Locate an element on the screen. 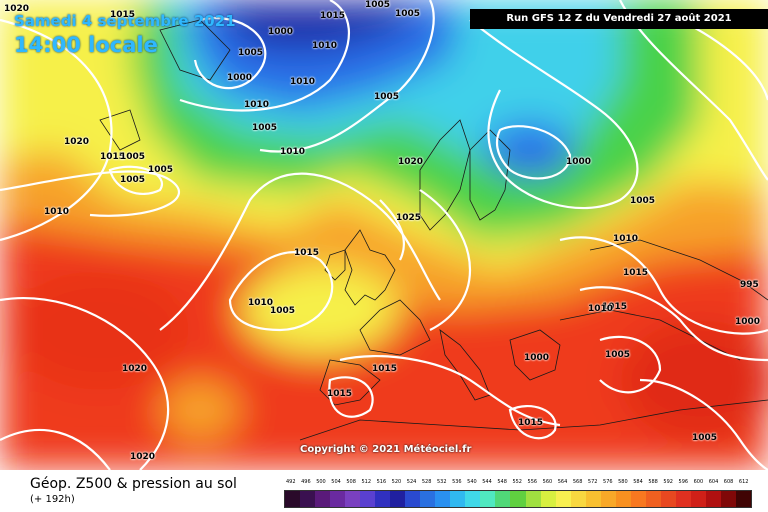  scale-value: 564 is located at coordinates (562, 482).